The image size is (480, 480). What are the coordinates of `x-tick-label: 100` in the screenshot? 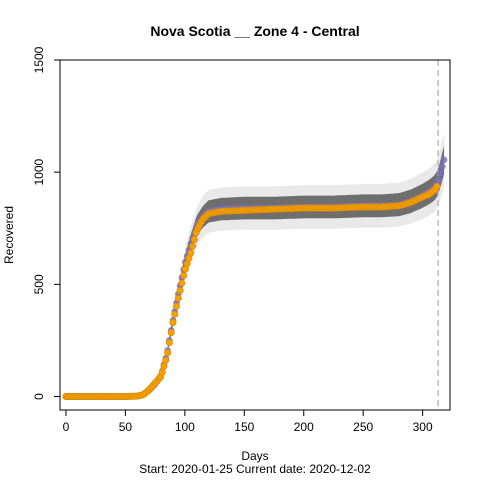 It's located at (185, 427).